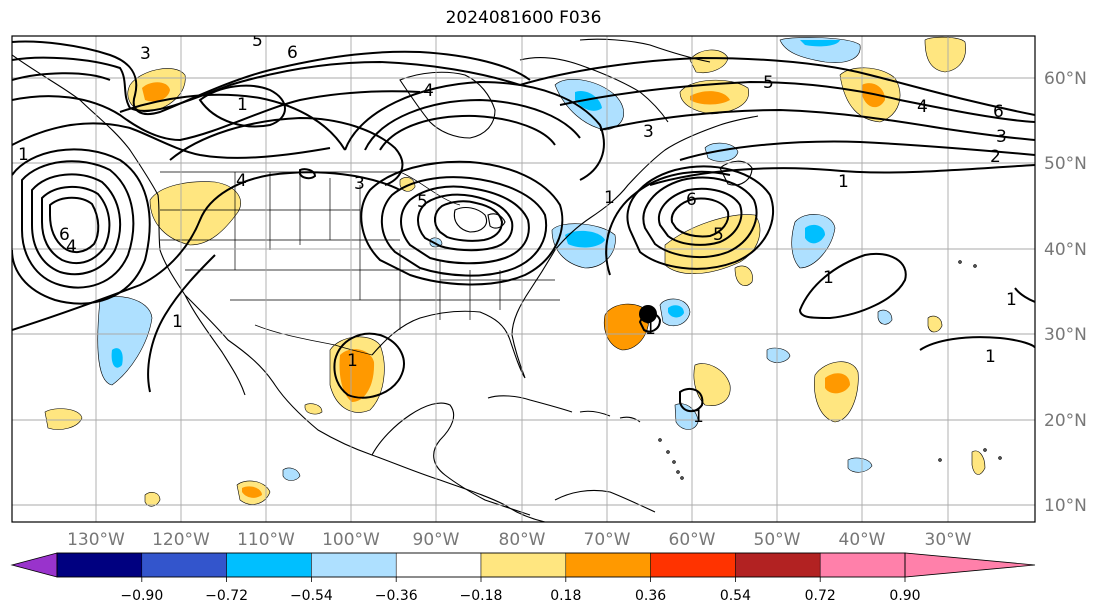 This screenshot has height=615, width=1105. Describe the element at coordinates (1065, 292) in the screenshot. I see `latitude-labels: 60°N 50°N 40°N 30°N 20°N 10°N` at that location.